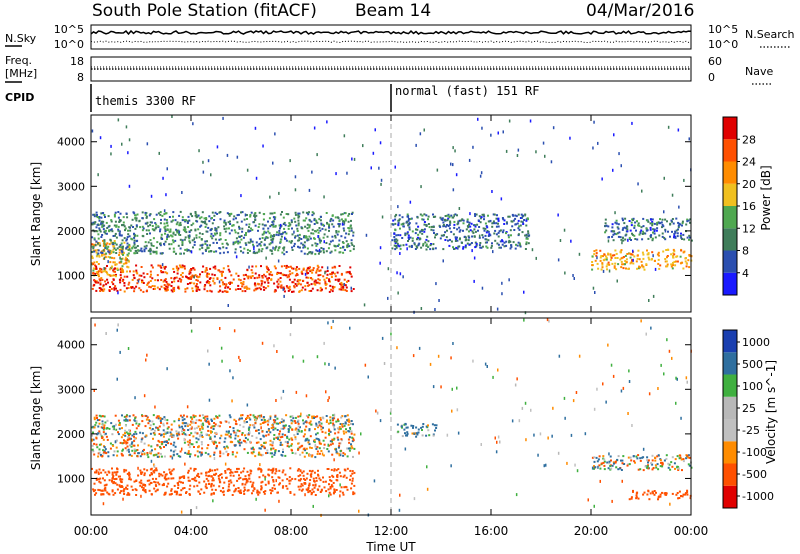  What do you see at coordinates (95, 325) in the screenshot?
I see `velocity-cell-2050` at bounding box center [95, 325].